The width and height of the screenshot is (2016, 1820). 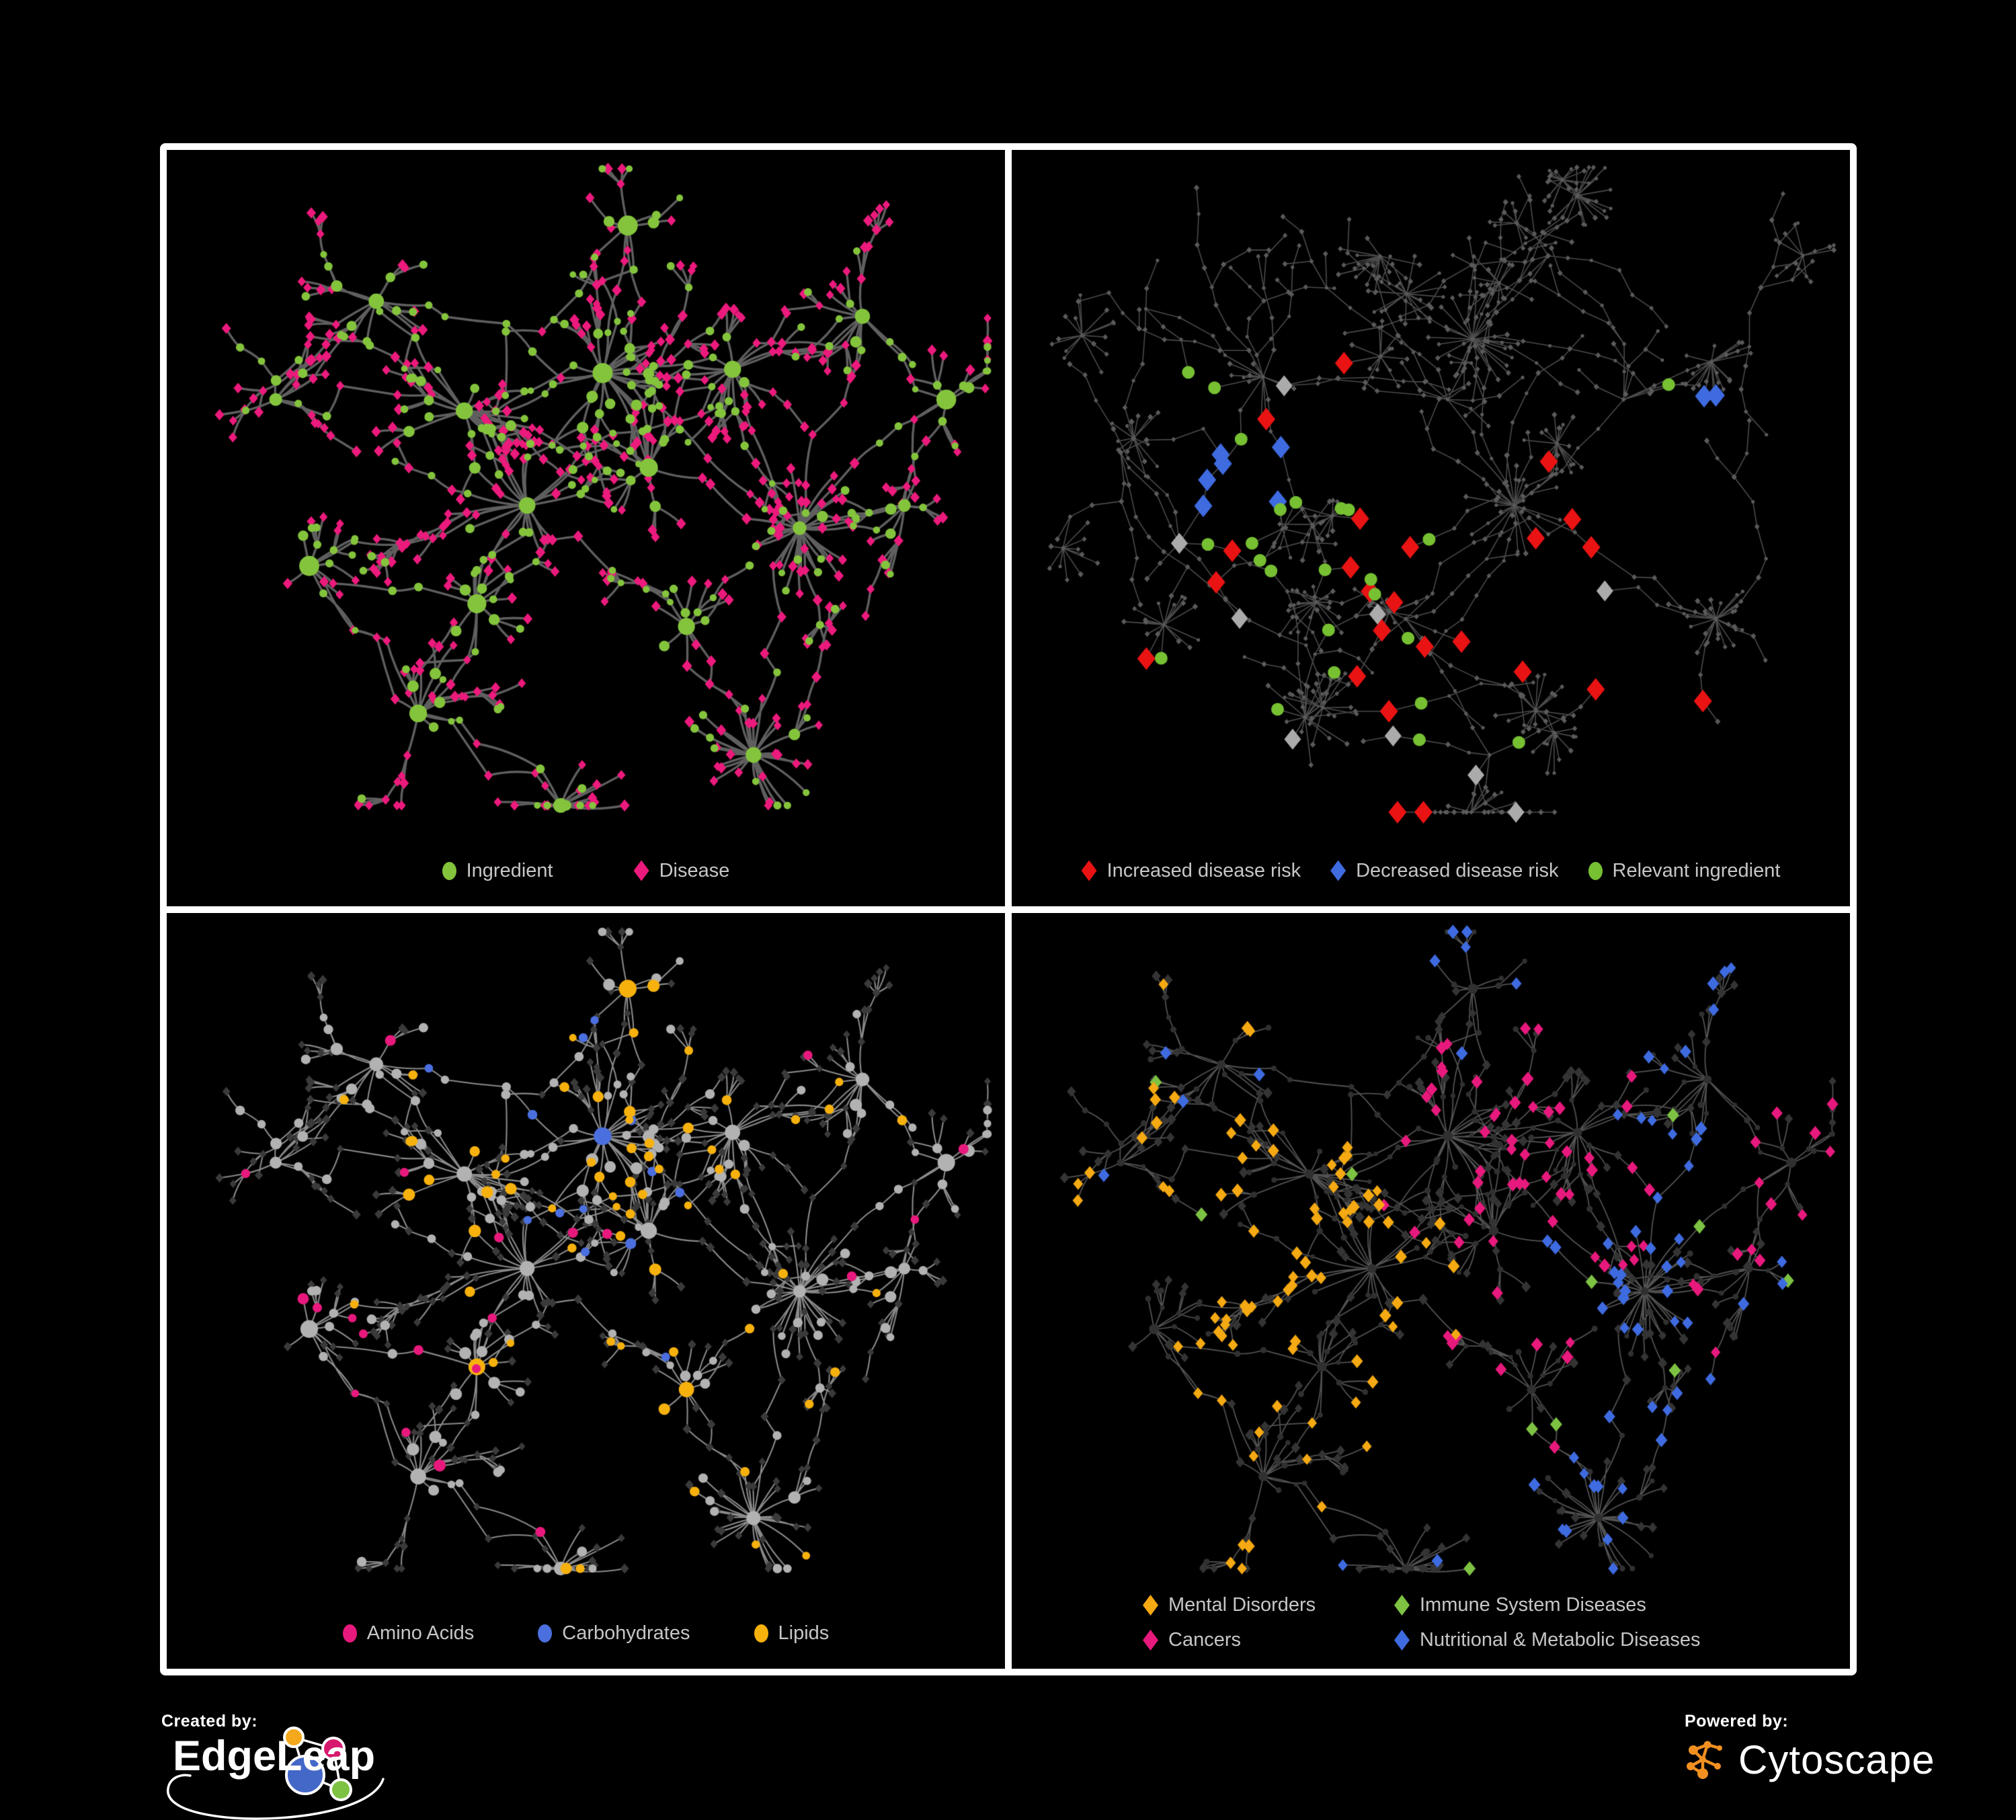 What do you see at coordinates (1150, 1605) in the screenshot?
I see `mental-disorders-diamond-marker` at bounding box center [1150, 1605].